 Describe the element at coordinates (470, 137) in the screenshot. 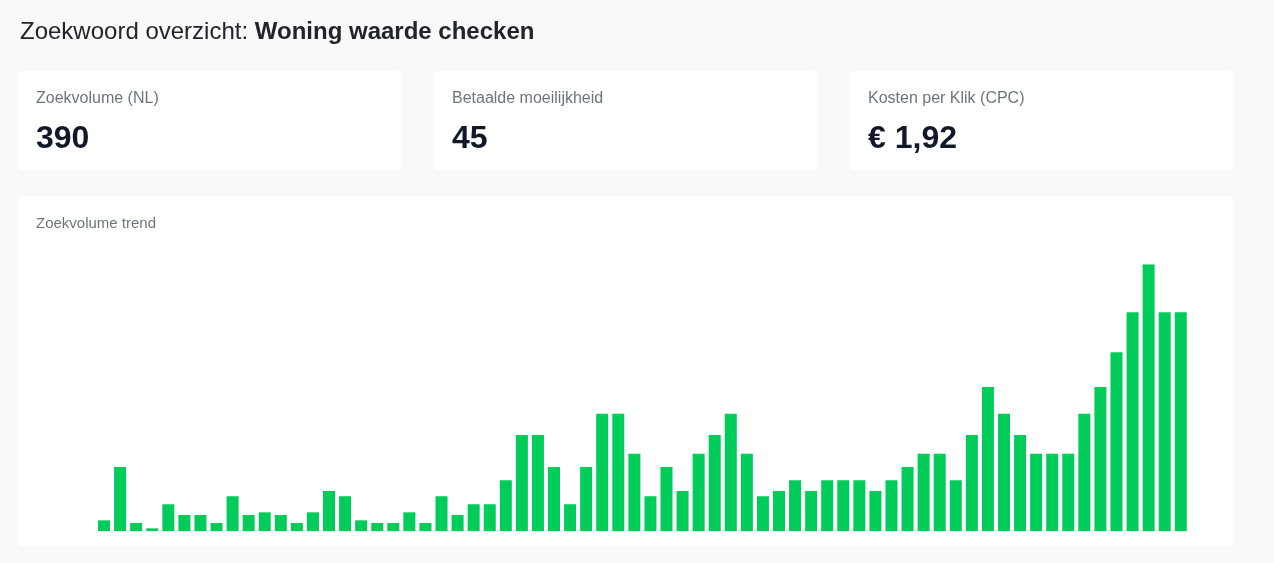

I see `text: 45` at that location.